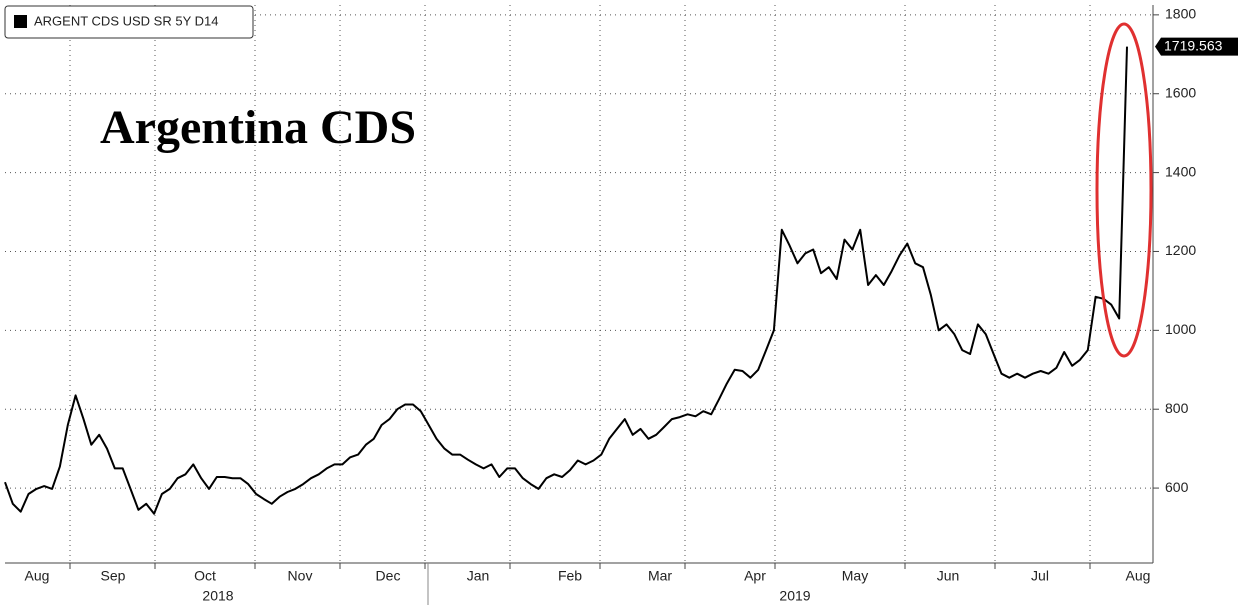 This screenshot has width=1240, height=607. I want to click on y-tick-label: 1200, so click(1180, 250).